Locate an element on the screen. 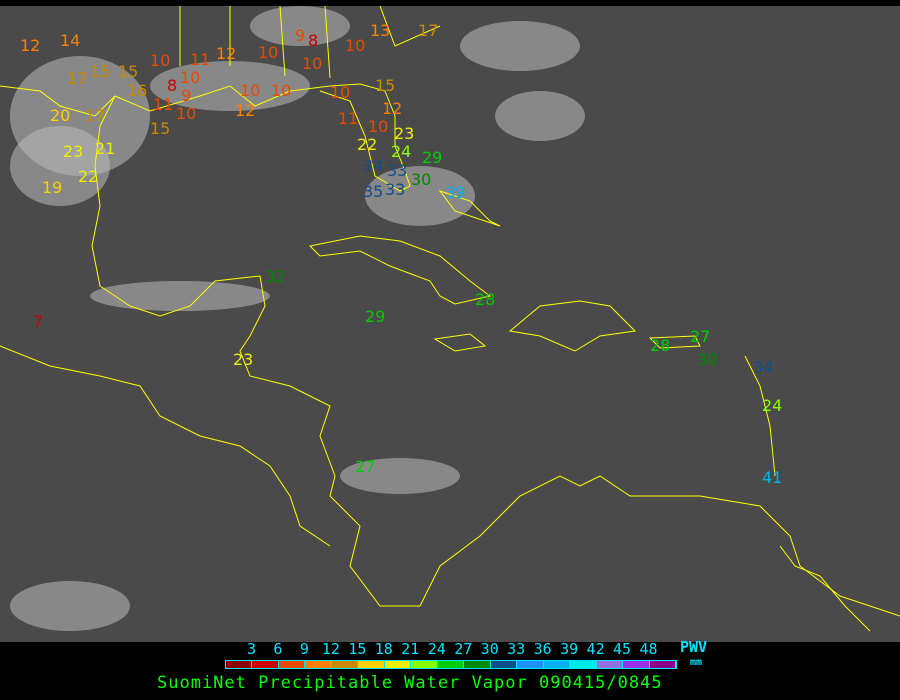 The image size is (900, 700). legend-tick: 30 is located at coordinates (489, 649).